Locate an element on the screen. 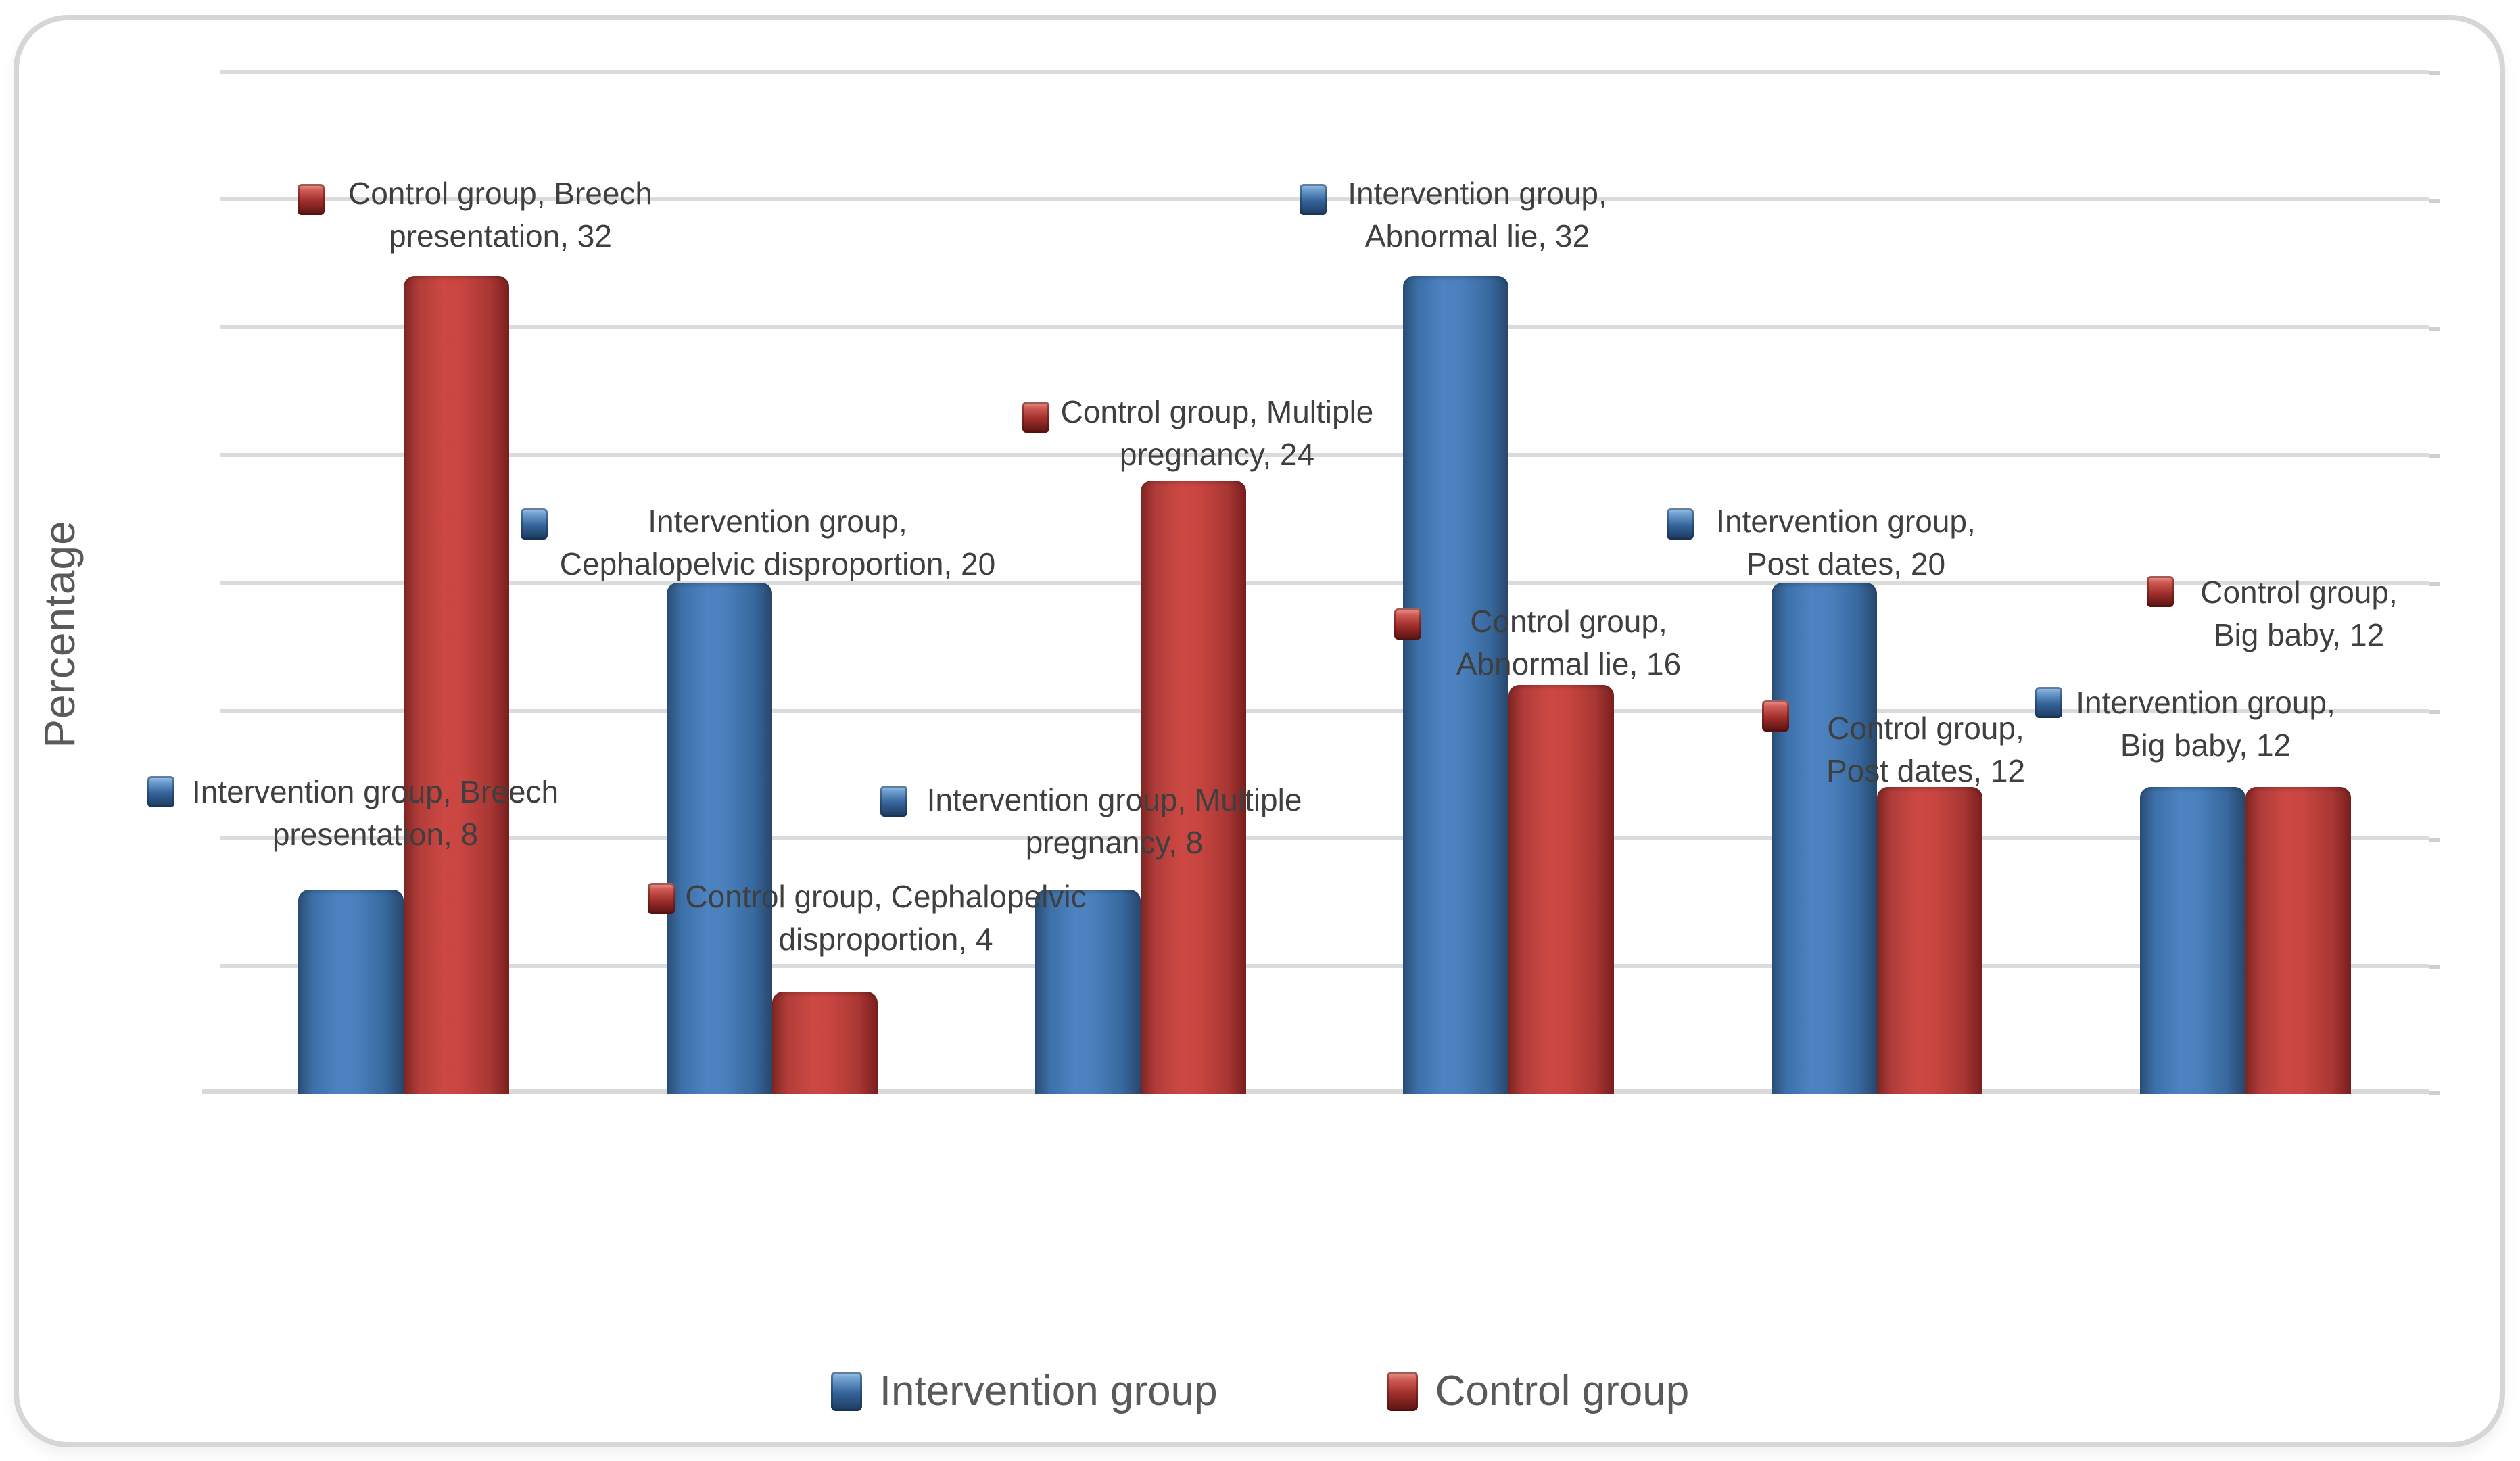  bar-intervention-group-abnormal-lie is located at coordinates (1456, 685).